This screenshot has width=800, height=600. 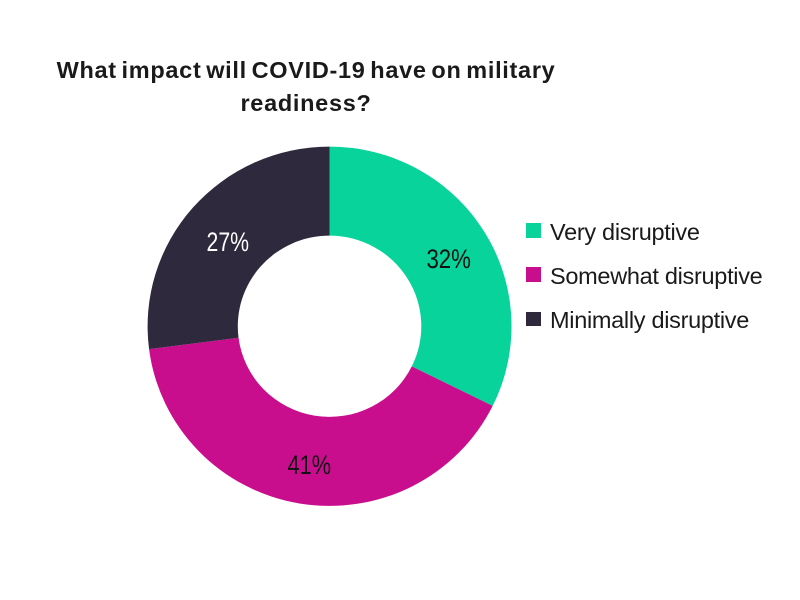 What do you see at coordinates (310, 465) in the screenshot?
I see `svg-text: 41%` at bounding box center [310, 465].